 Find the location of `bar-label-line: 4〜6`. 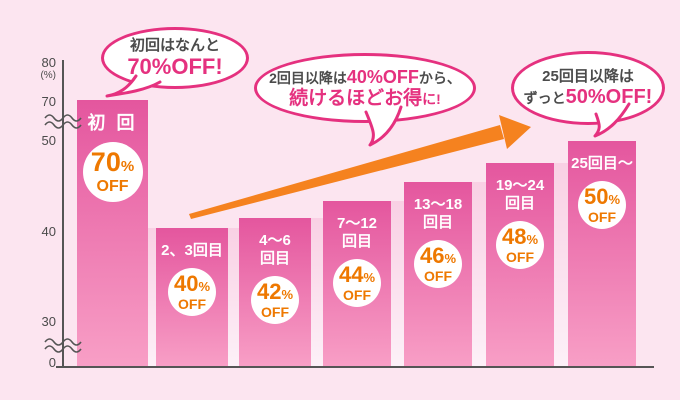

bar-label-line: 4〜6 is located at coordinates (275, 240).